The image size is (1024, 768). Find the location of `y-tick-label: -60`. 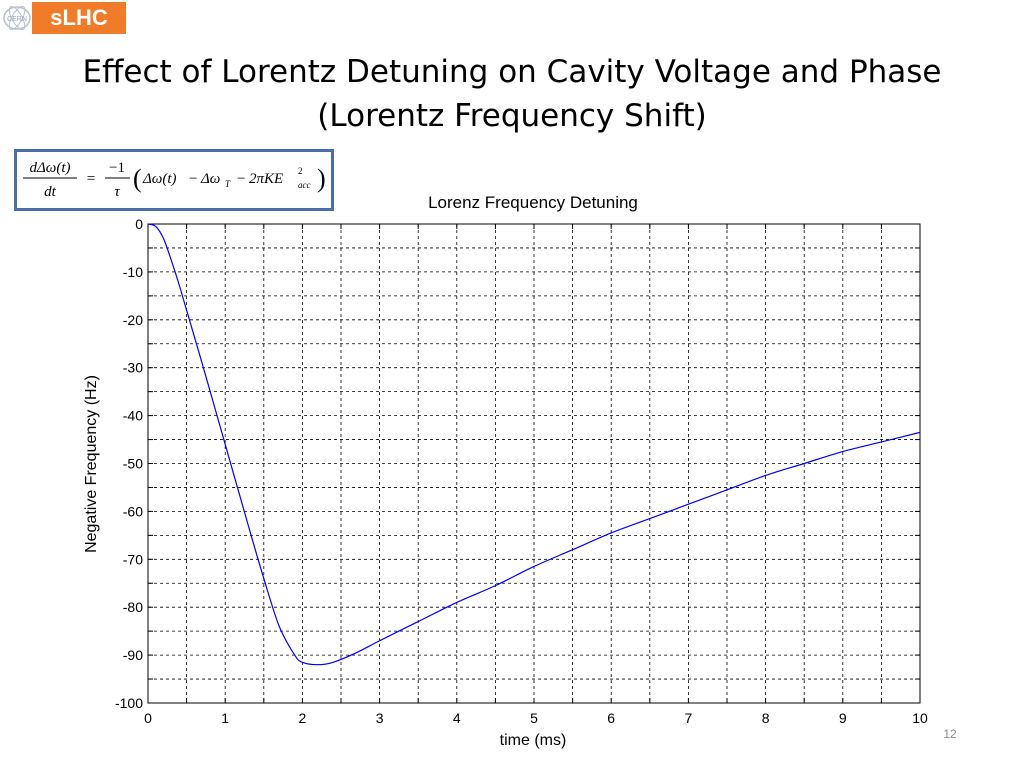

y-tick-label: -60 is located at coordinates (133, 511).